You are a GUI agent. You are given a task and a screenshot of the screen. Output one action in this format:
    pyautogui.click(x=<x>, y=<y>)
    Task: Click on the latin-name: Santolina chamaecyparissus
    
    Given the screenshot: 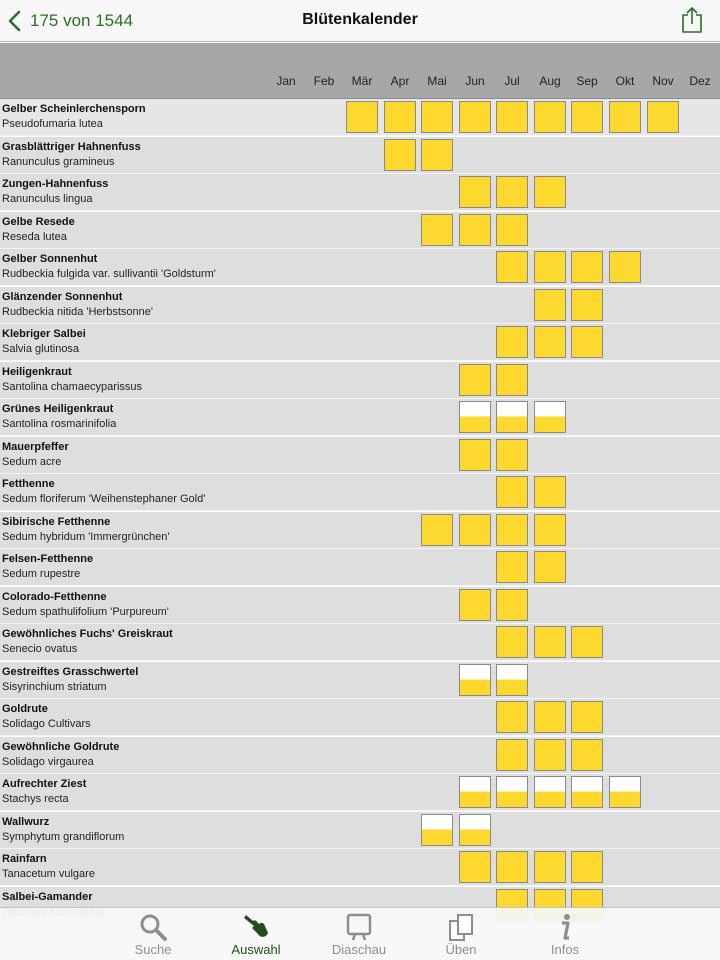 What is the action you would take?
    pyautogui.click(x=72, y=387)
    